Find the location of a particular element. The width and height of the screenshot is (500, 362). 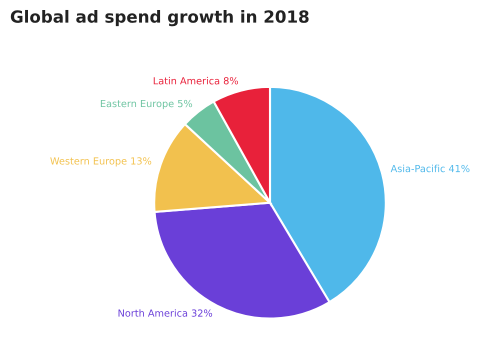

slice-label: North America 32% is located at coordinates (165, 313).